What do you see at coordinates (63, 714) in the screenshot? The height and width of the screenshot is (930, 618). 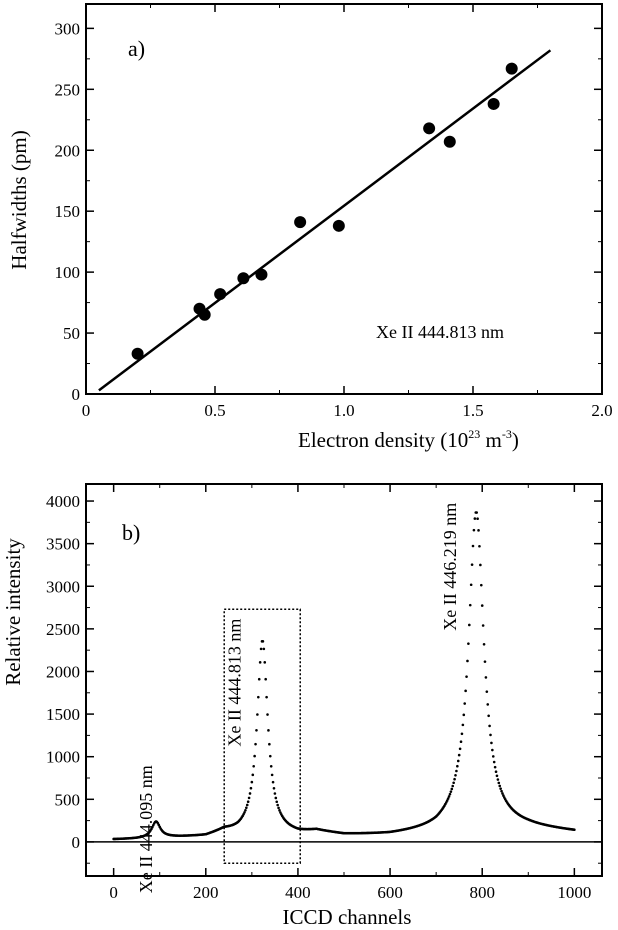 I see `panel-b-y-tick-label: 1500` at bounding box center [63, 714].